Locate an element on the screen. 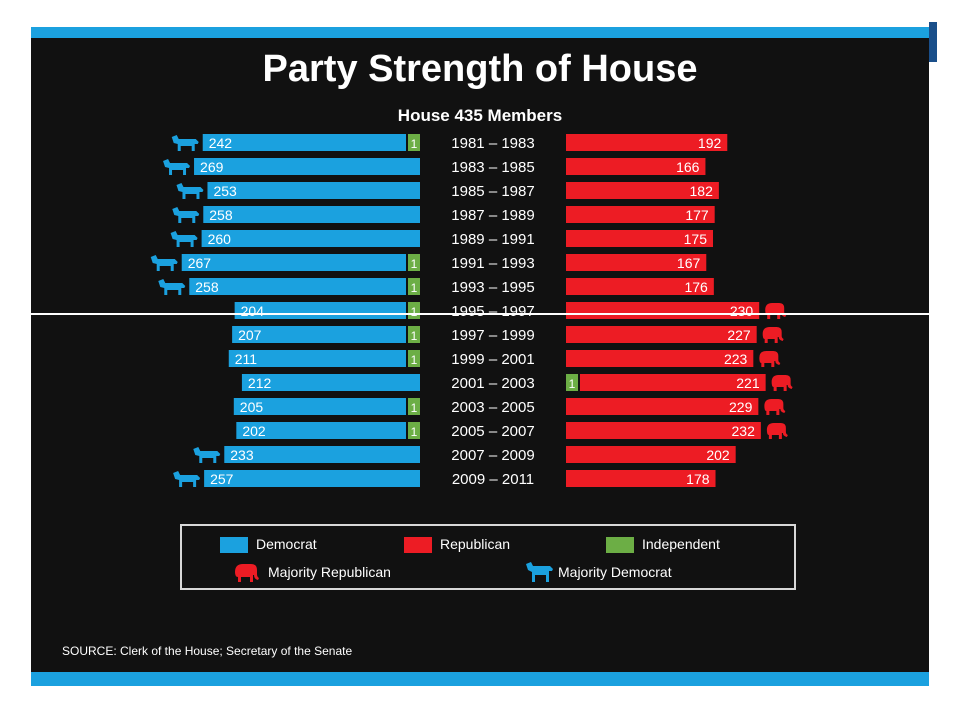 This screenshot has height=720, width=960. legend-swatch-democrat is located at coordinates (234, 545).